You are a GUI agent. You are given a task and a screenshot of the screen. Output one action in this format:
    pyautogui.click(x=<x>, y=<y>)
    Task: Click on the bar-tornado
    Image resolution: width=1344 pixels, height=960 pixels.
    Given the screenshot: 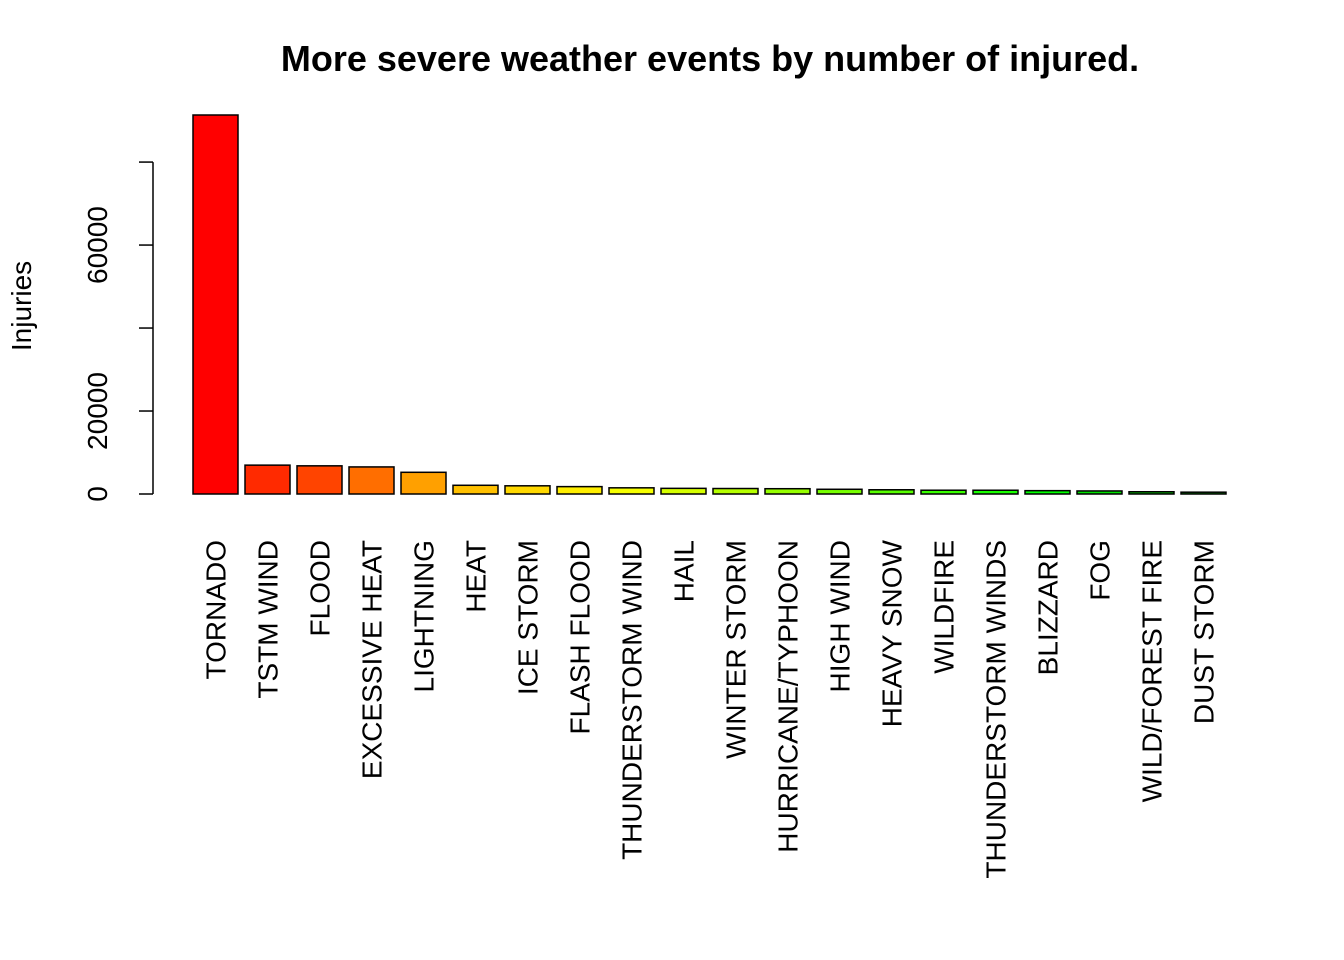 What is the action you would take?
    pyautogui.click(x=215, y=304)
    